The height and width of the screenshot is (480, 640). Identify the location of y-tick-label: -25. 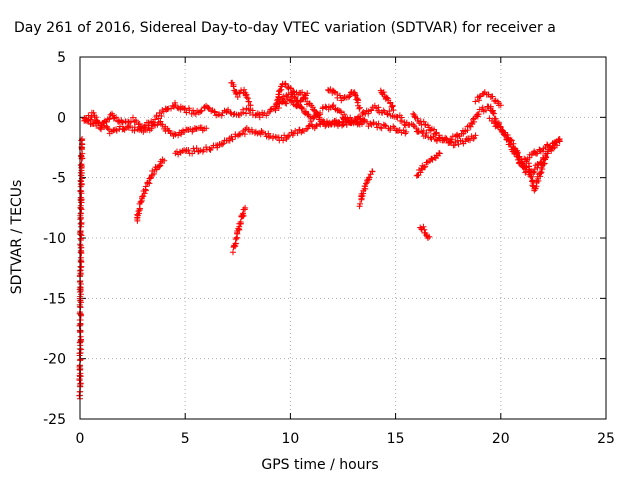
(54, 420).